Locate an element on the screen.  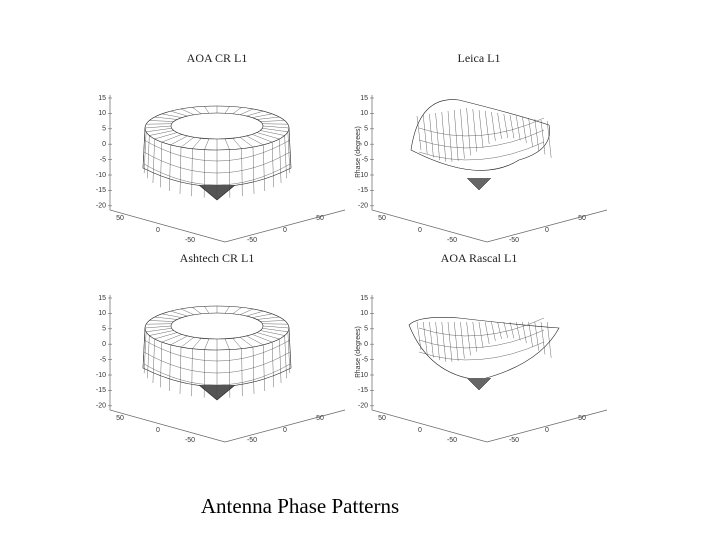
surface-cone is located at coordinates (479, 184).